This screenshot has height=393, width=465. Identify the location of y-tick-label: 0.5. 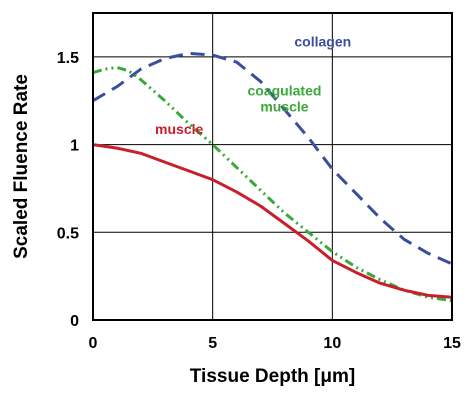
(68, 233).